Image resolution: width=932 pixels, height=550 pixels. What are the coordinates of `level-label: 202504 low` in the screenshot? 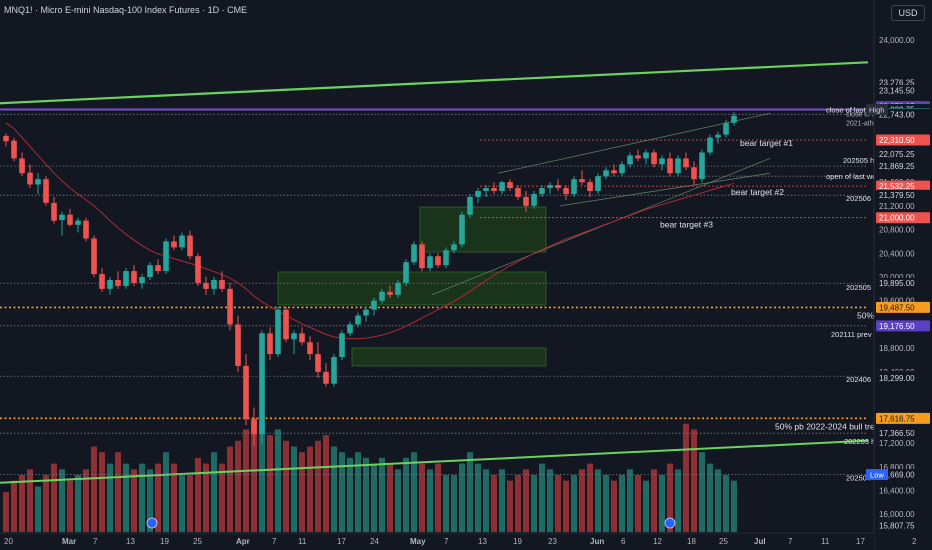 It's located at (865, 478).